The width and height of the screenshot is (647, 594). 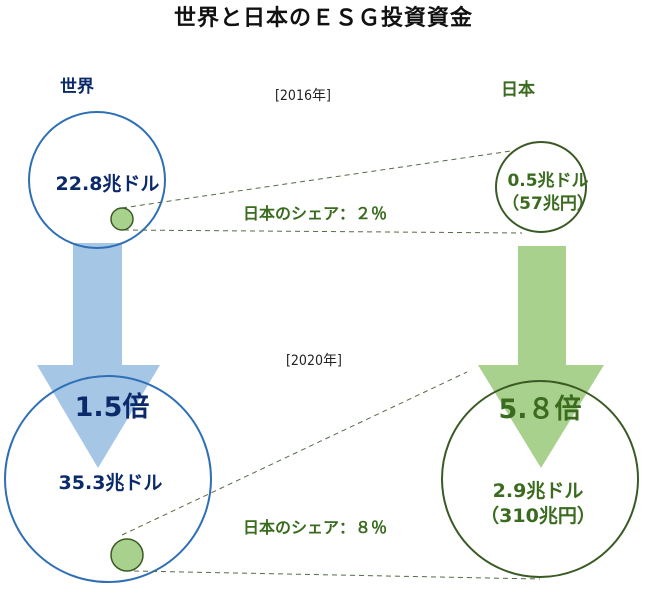 I want to click on japan-header: 日本, so click(x=518, y=90).